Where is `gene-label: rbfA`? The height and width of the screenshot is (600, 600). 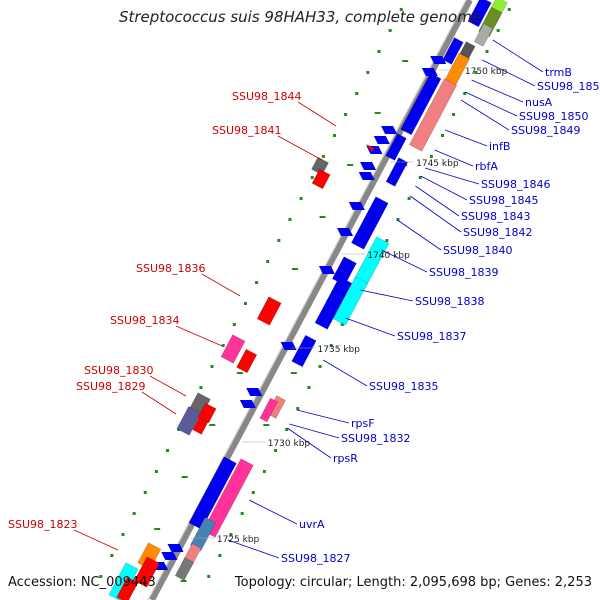
gene-label: rbfA is located at coordinates (486, 166).